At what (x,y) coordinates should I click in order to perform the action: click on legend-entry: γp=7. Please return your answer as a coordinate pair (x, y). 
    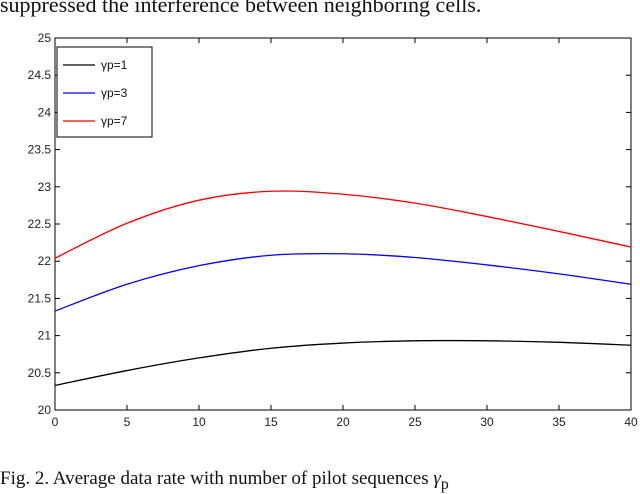
    Looking at the image, I should click on (114, 121).